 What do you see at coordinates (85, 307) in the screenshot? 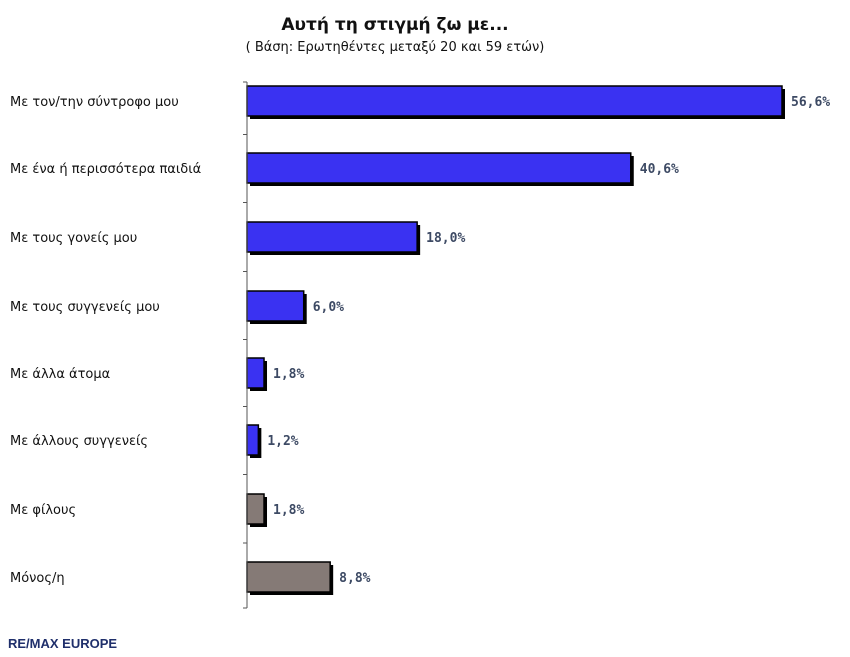
I see `category-label: Με τους συγγενείς μου` at bounding box center [85, 307].